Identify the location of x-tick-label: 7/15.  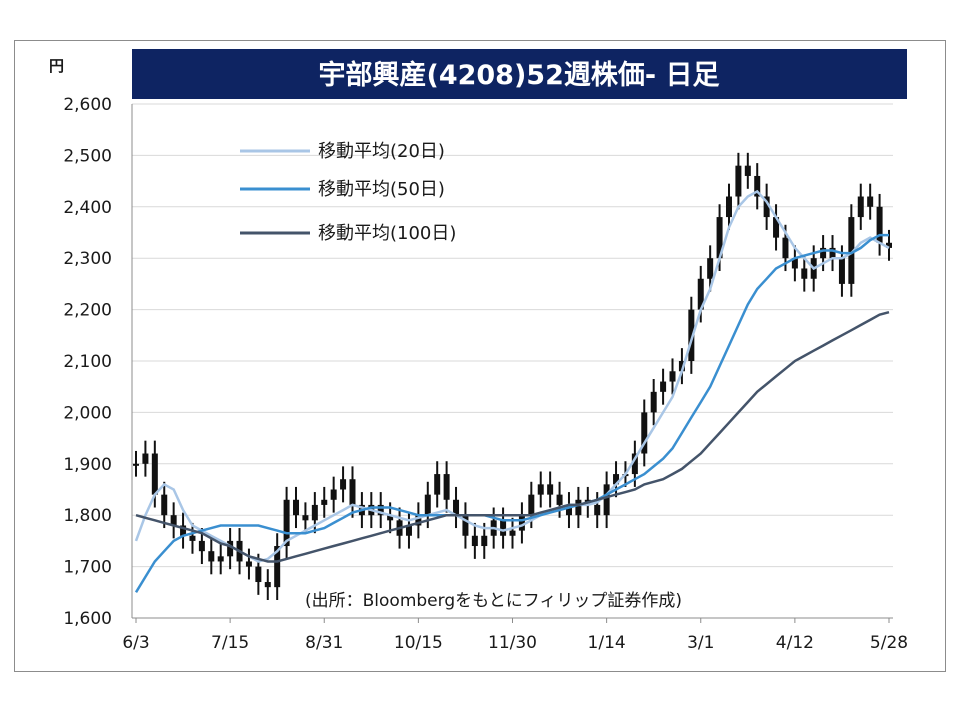
(230, 643).